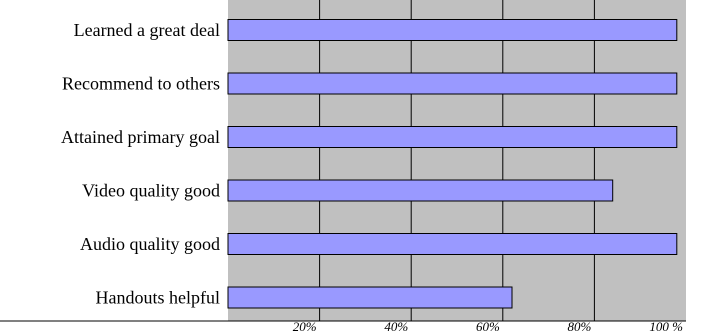 This screenshot has width=707, height=333. I want to click on category-label: Attained primary goal, so click(140, 137).